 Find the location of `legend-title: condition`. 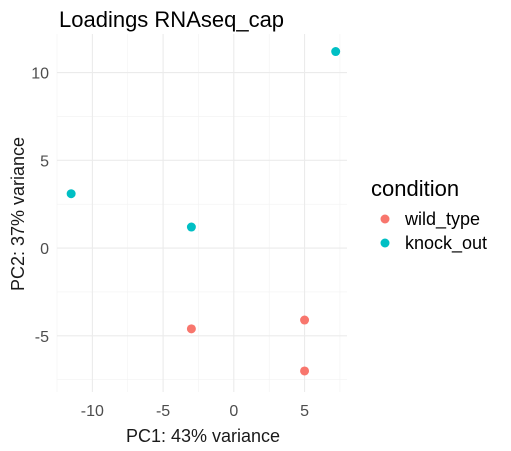

legend-title: condition is located at coordinates (415, 188).